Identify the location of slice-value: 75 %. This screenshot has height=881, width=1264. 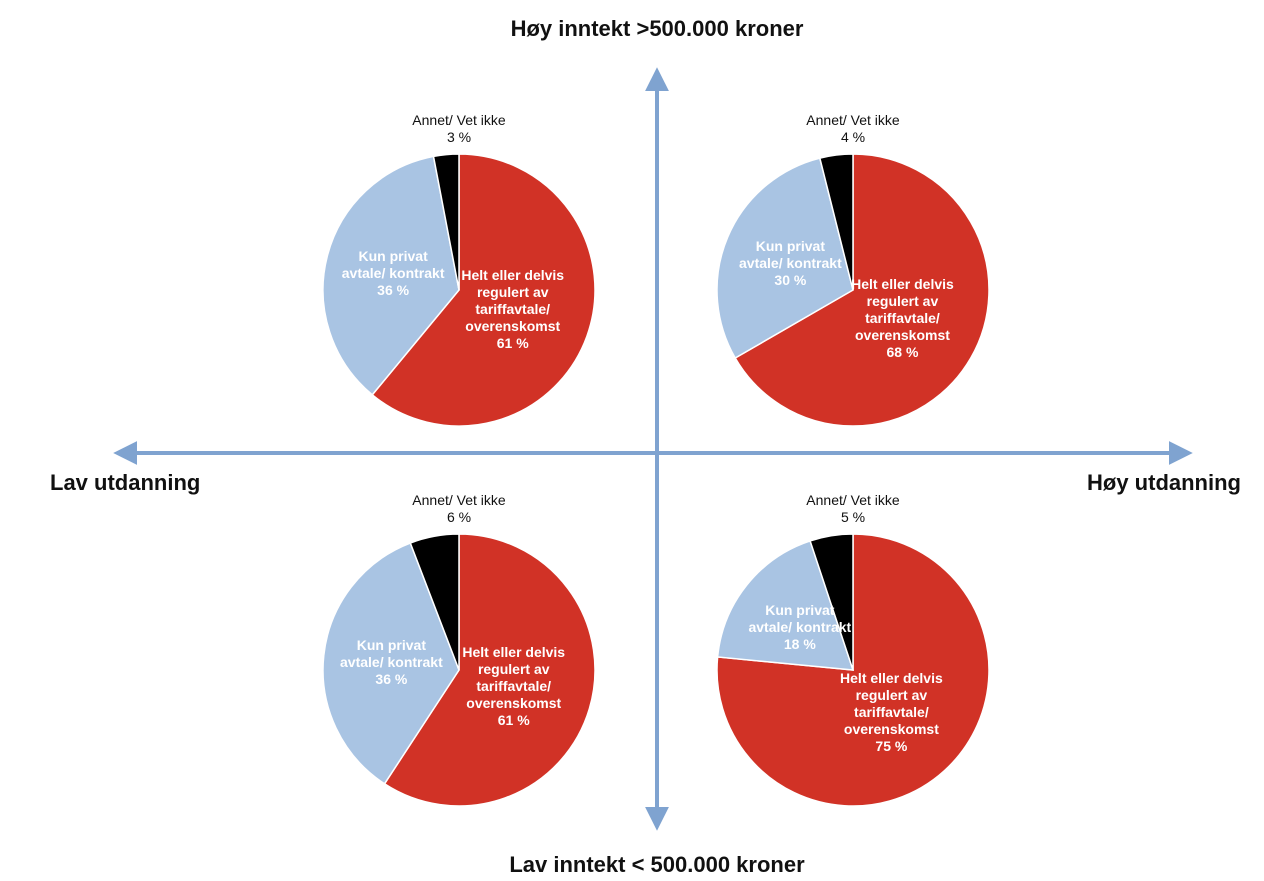
(891, 745).